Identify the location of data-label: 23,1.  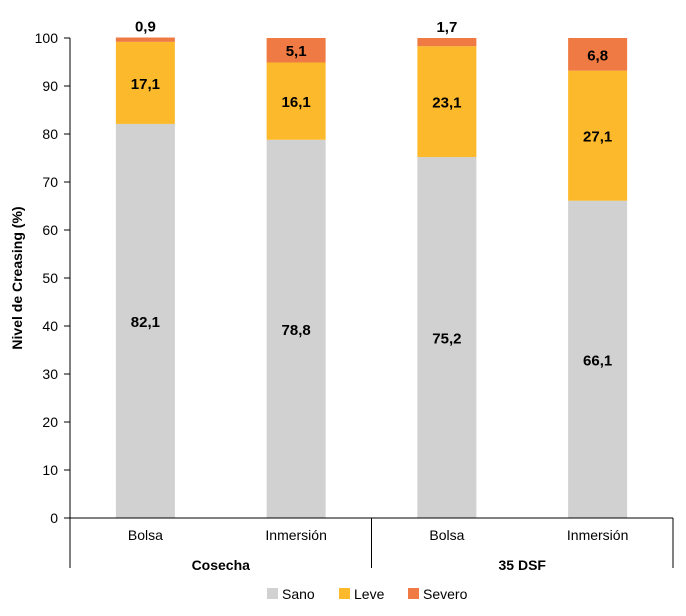
(446, 103).